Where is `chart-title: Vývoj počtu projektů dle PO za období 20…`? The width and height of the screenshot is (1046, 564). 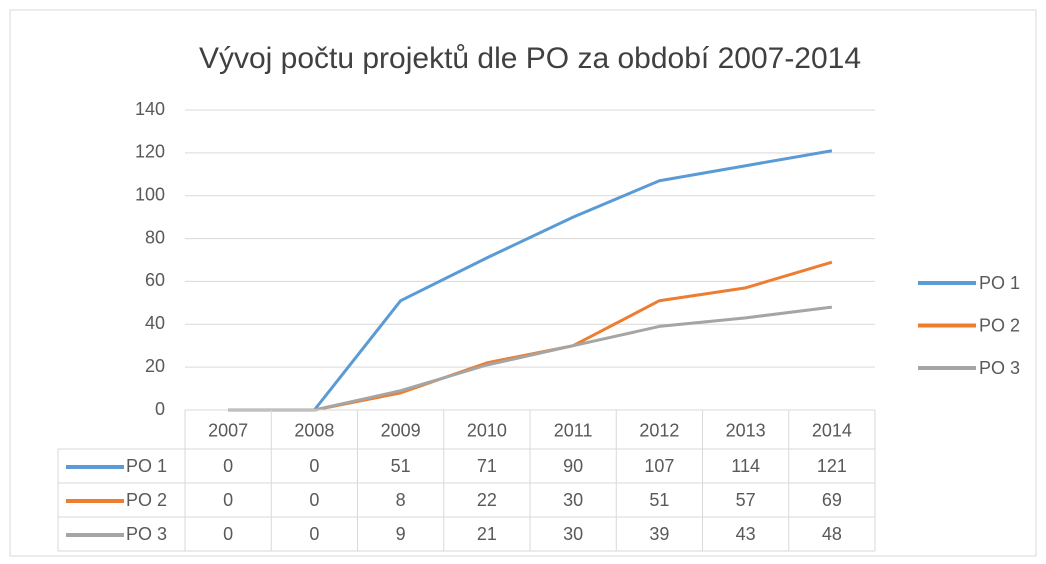 chart-title: Vývoj počtu projektů dle PO za období 20… is located at coordinates (530, 58).